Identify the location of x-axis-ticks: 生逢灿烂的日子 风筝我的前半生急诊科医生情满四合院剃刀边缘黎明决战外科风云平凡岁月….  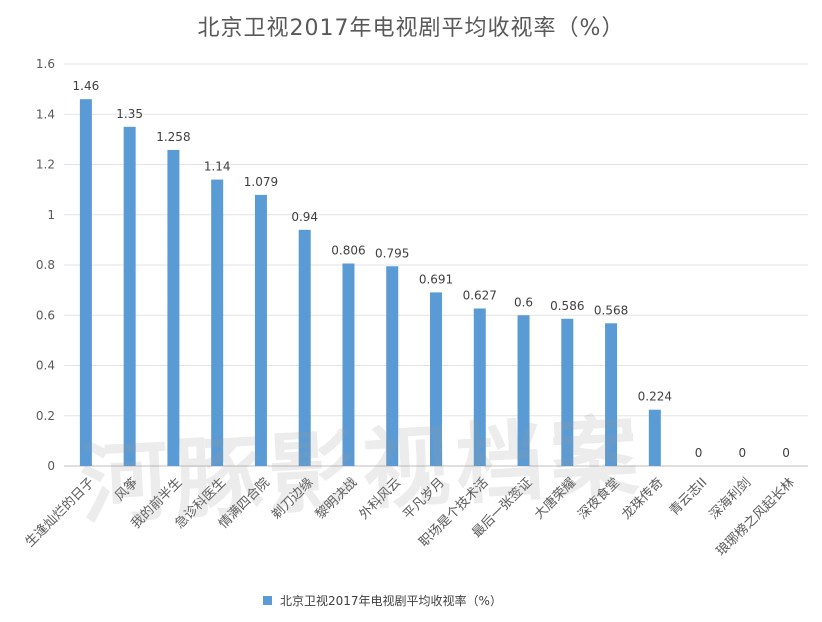
(410, 517).